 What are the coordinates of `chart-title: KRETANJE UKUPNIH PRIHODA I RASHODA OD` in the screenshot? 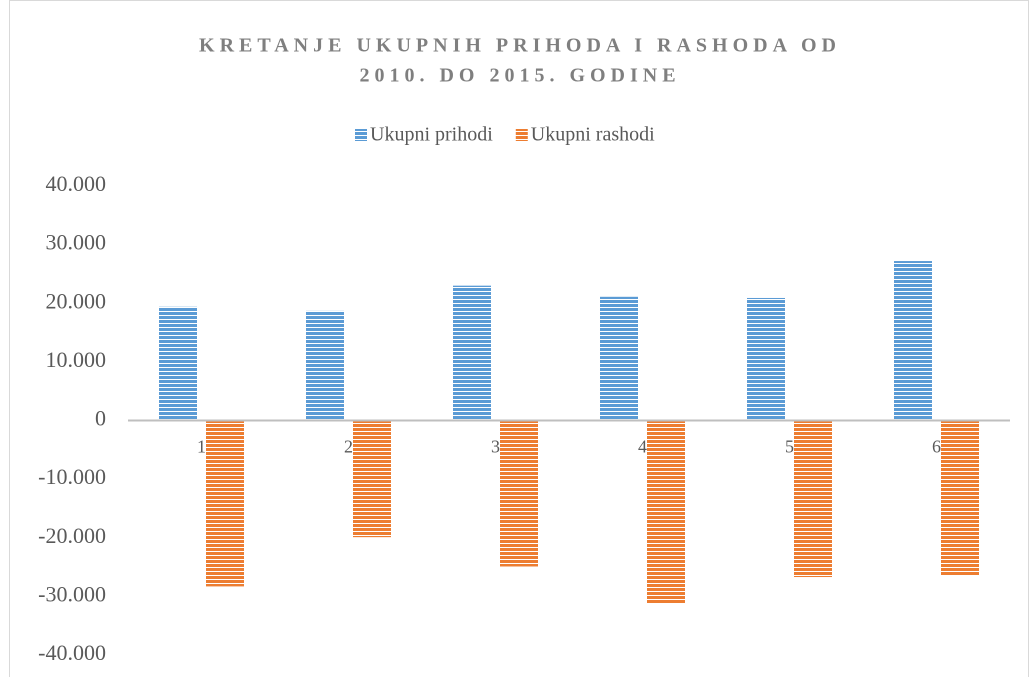 It's located at (520, 46).